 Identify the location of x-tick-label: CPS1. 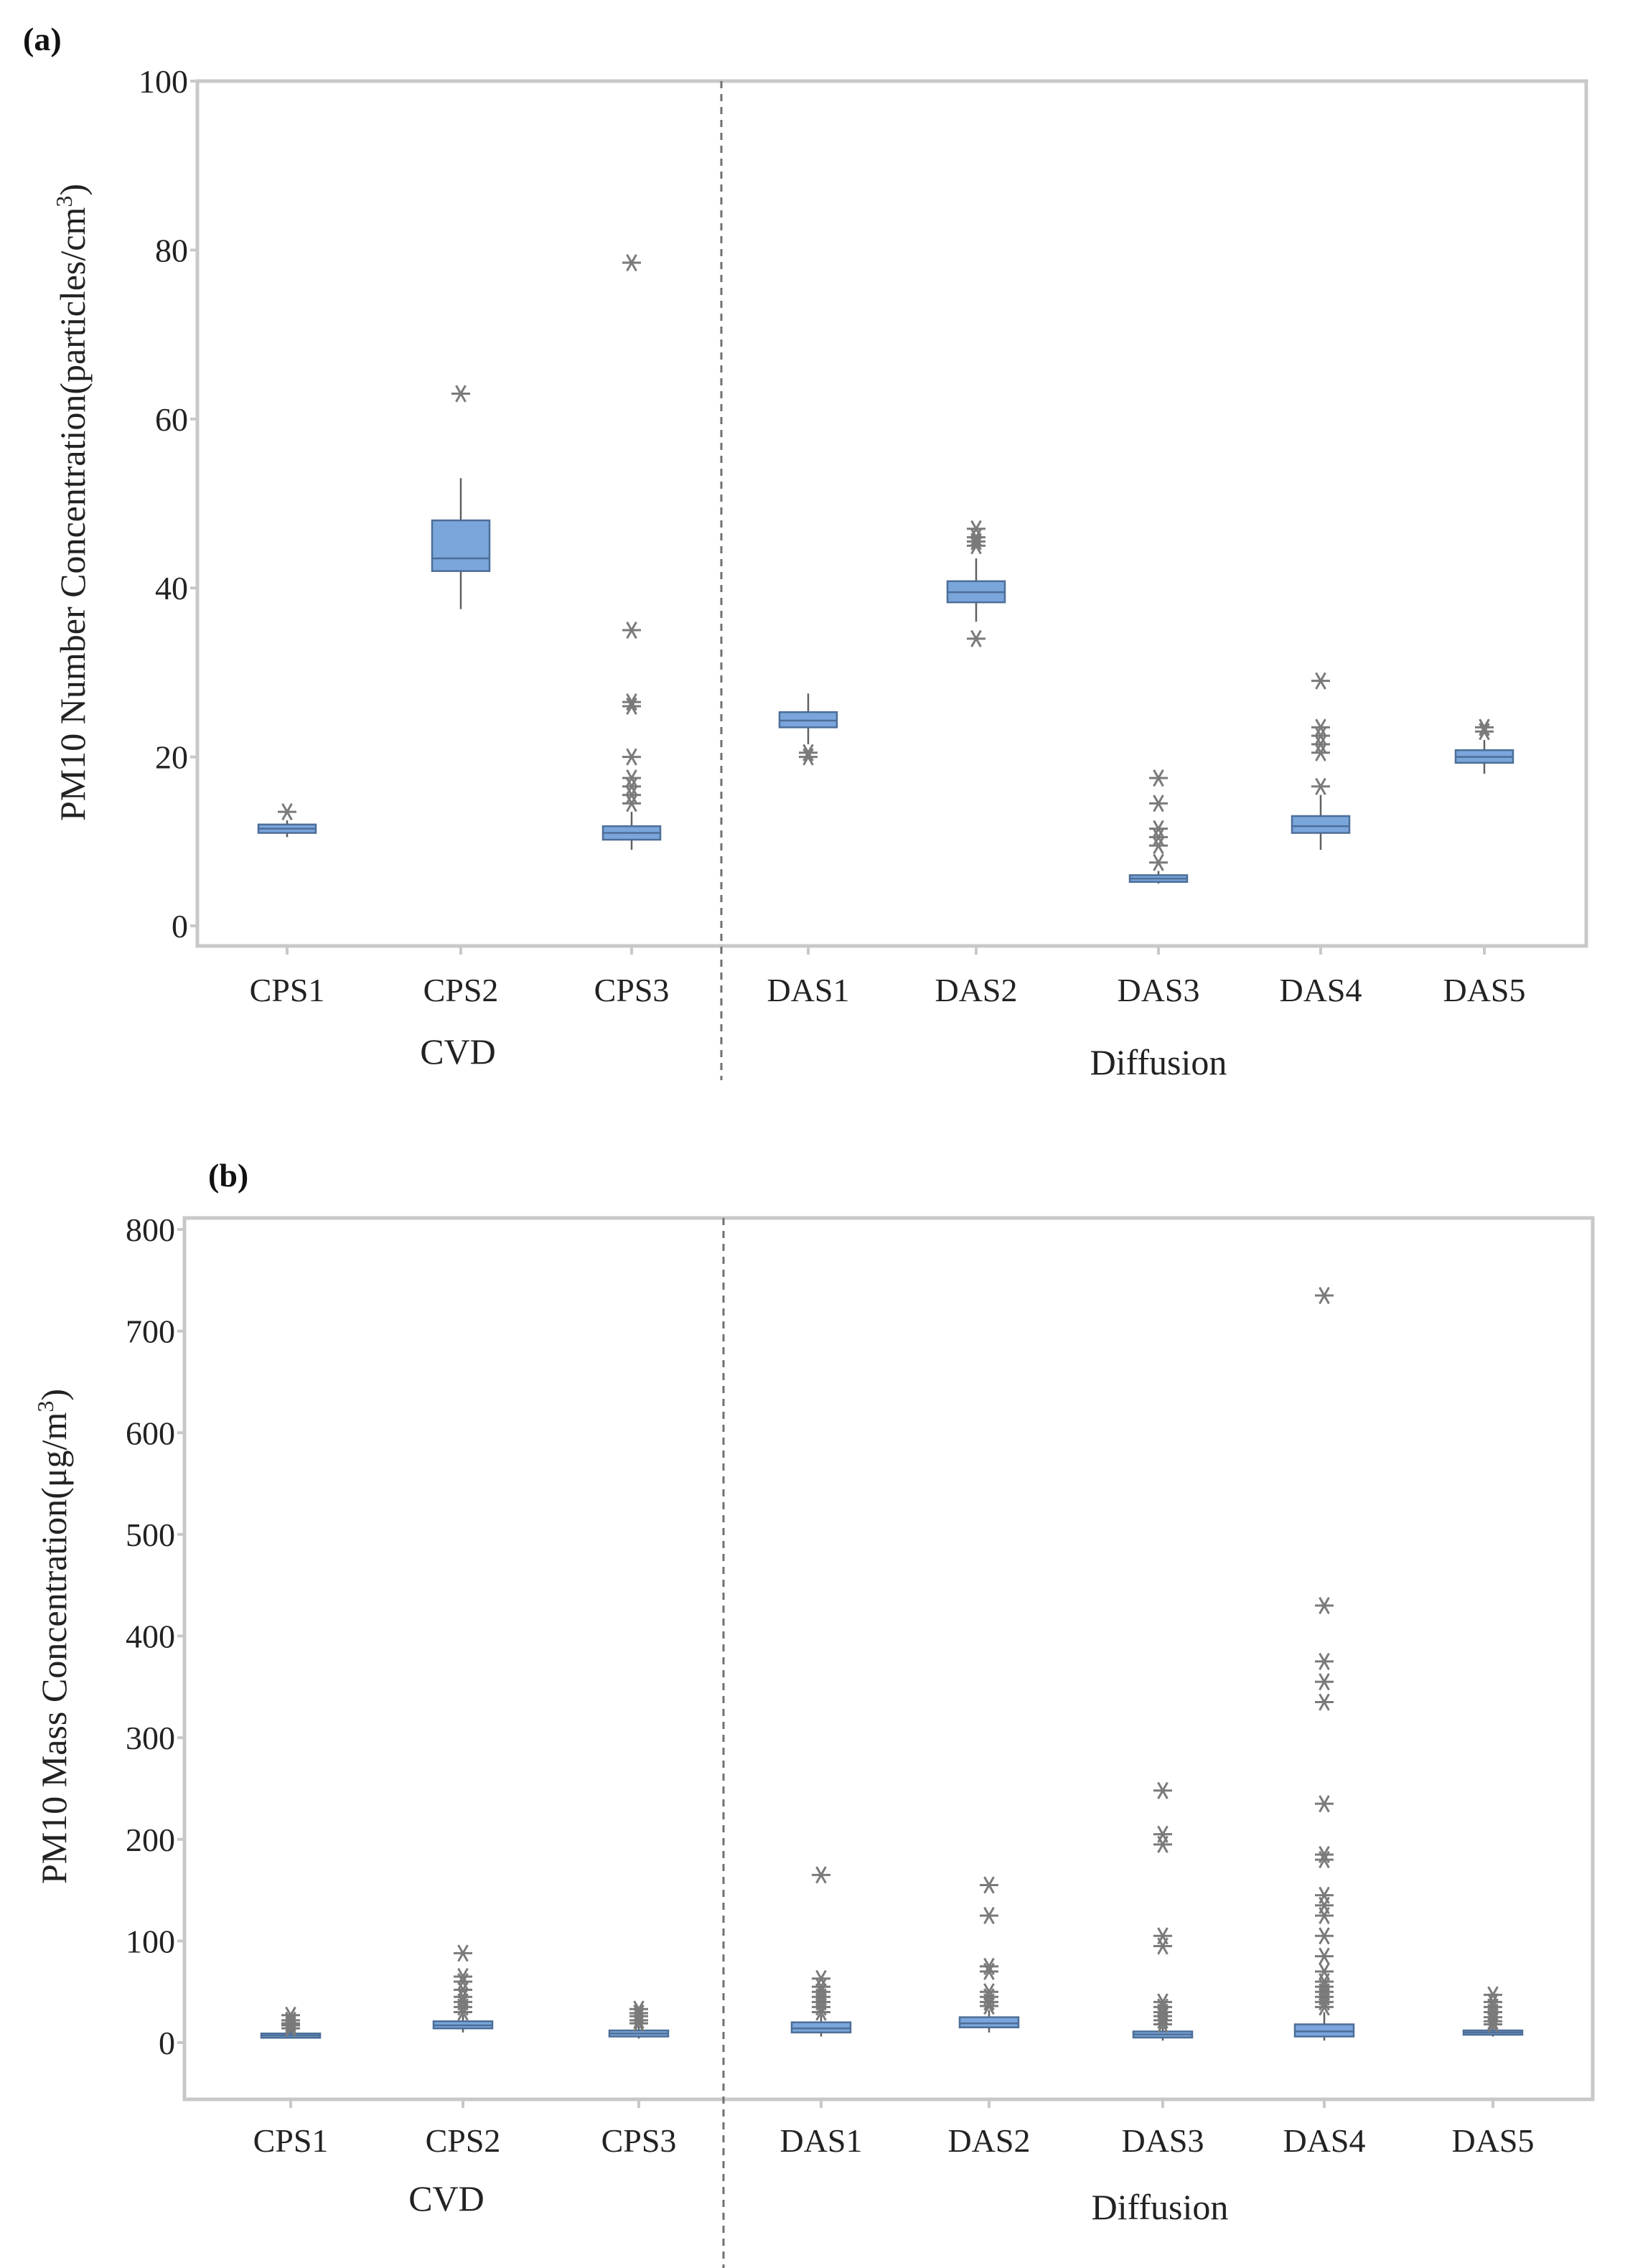
(287, 990).